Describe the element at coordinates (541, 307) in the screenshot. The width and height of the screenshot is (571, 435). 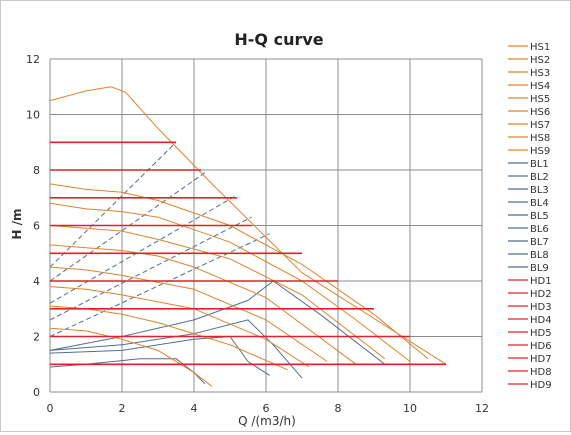
I see `legend-label-hd3: HD3` at that location.